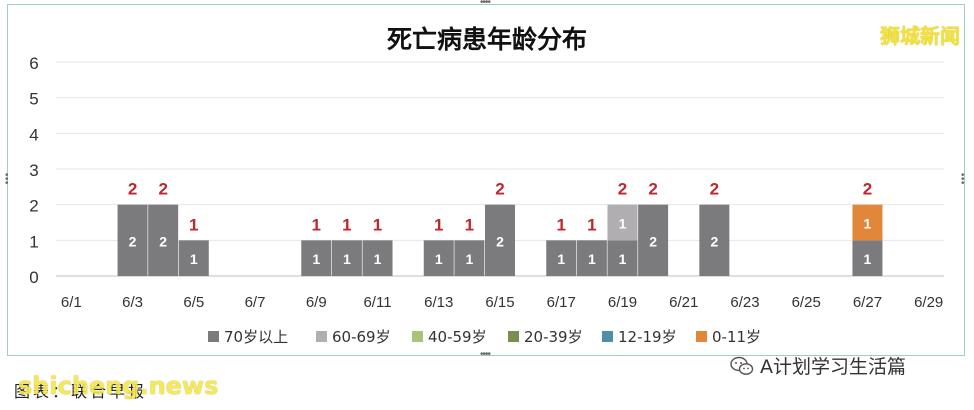 Image resolution: width=974 pixels, height=410 pixels. I want to click on x-tick-label: 6/21, so click(683, 302).